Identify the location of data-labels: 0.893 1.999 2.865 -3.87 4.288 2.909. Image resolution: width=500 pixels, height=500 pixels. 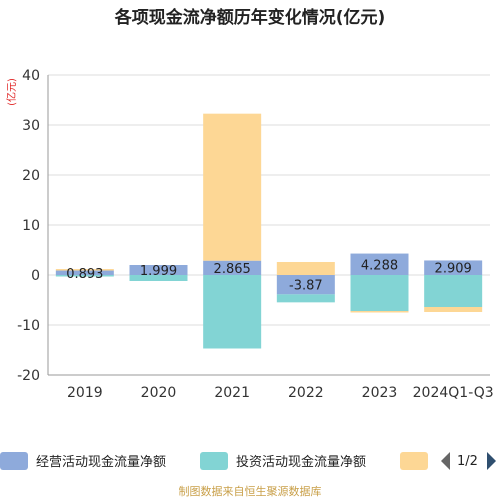
(269, 275).